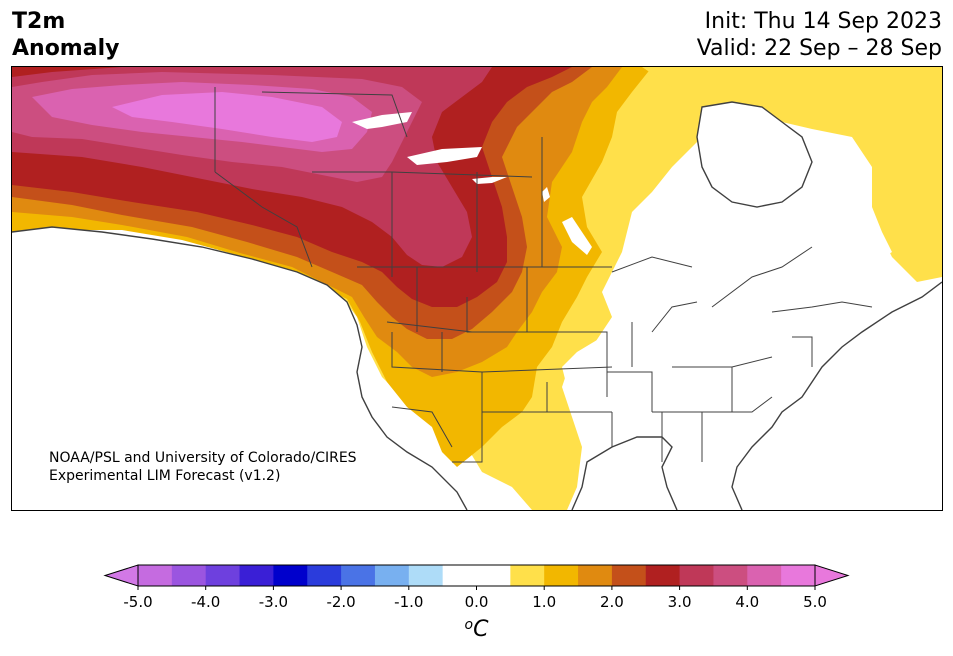 Image resolution: width=953 pixels, height=656 pixels. What do you see at coordinates (489, 180) in the screenshot?
I see `lake-athabasca` at bounding box center [489, 180].